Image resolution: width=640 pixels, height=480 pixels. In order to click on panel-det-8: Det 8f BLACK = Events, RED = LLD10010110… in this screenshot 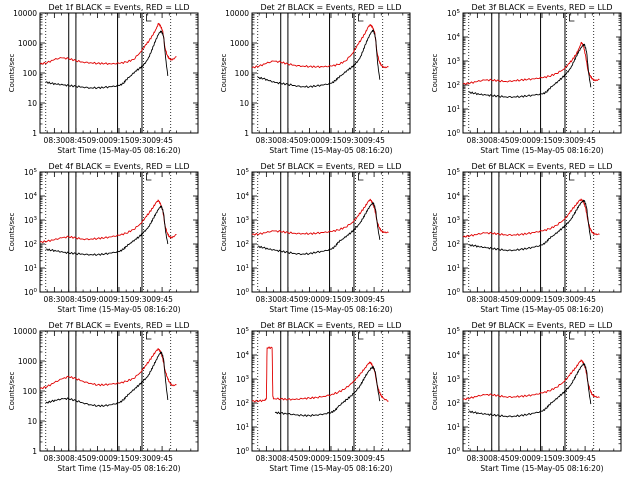, I will do `click(315, 397)`.